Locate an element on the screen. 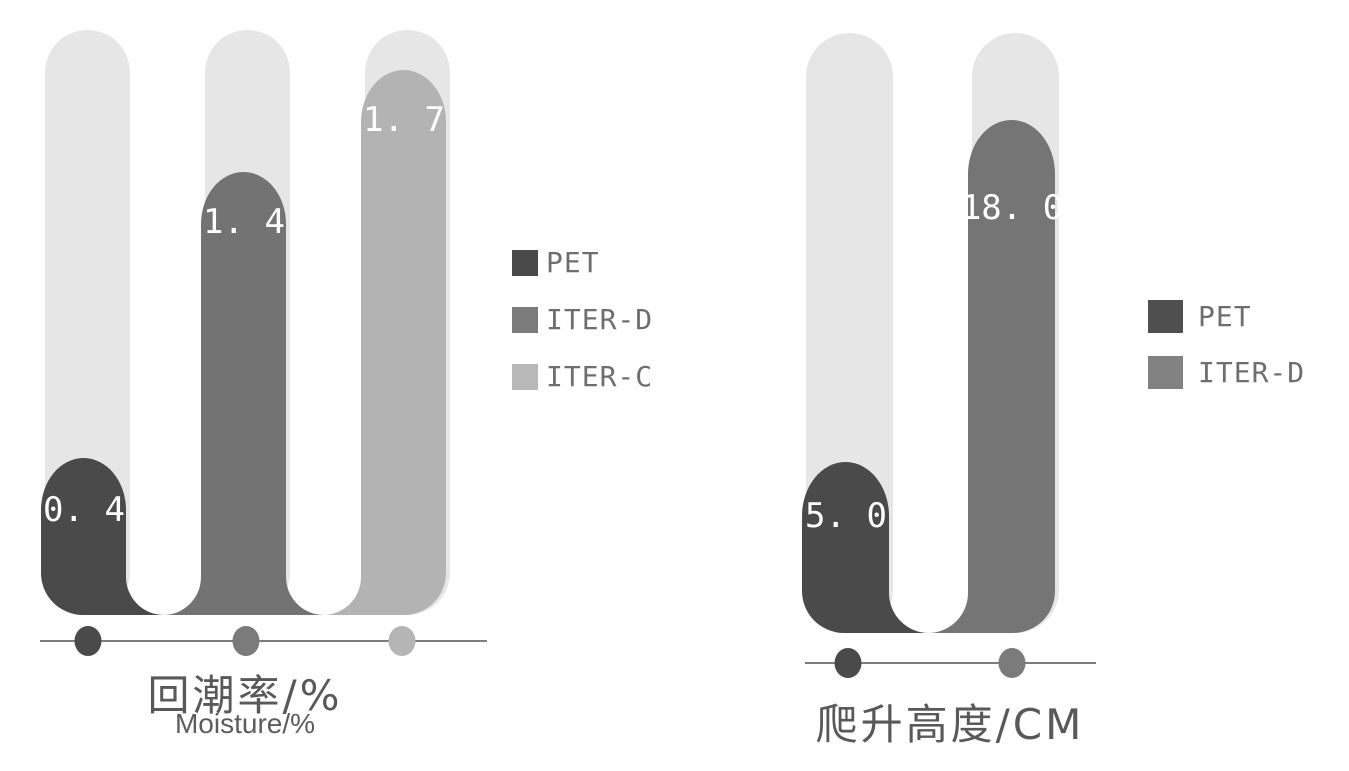  moisture-legend: PET ITER-D ITER-C is located at coordinates (582, 319).